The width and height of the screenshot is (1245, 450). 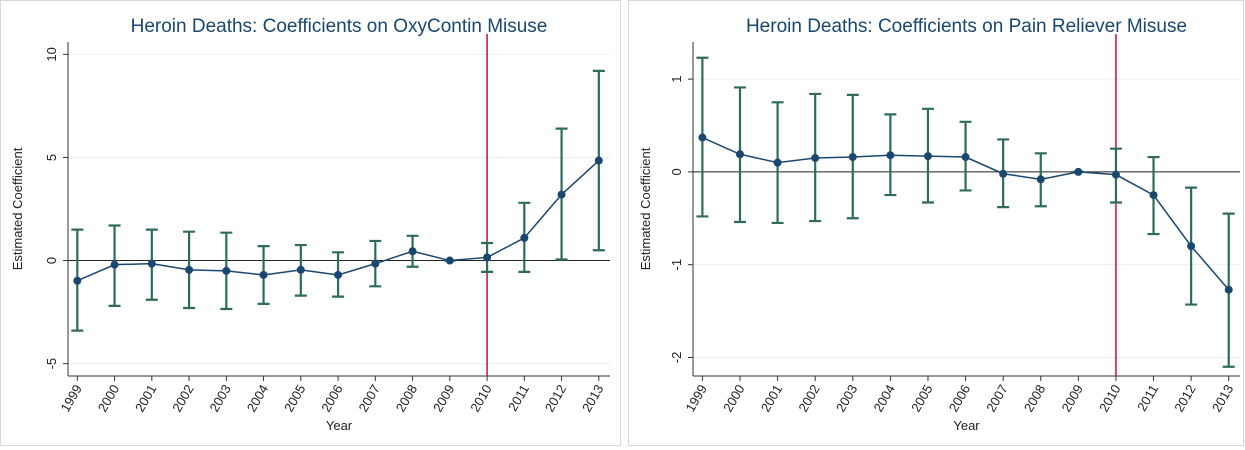 I want to click on y-tick-label: 1, so click(x=676, y=78).